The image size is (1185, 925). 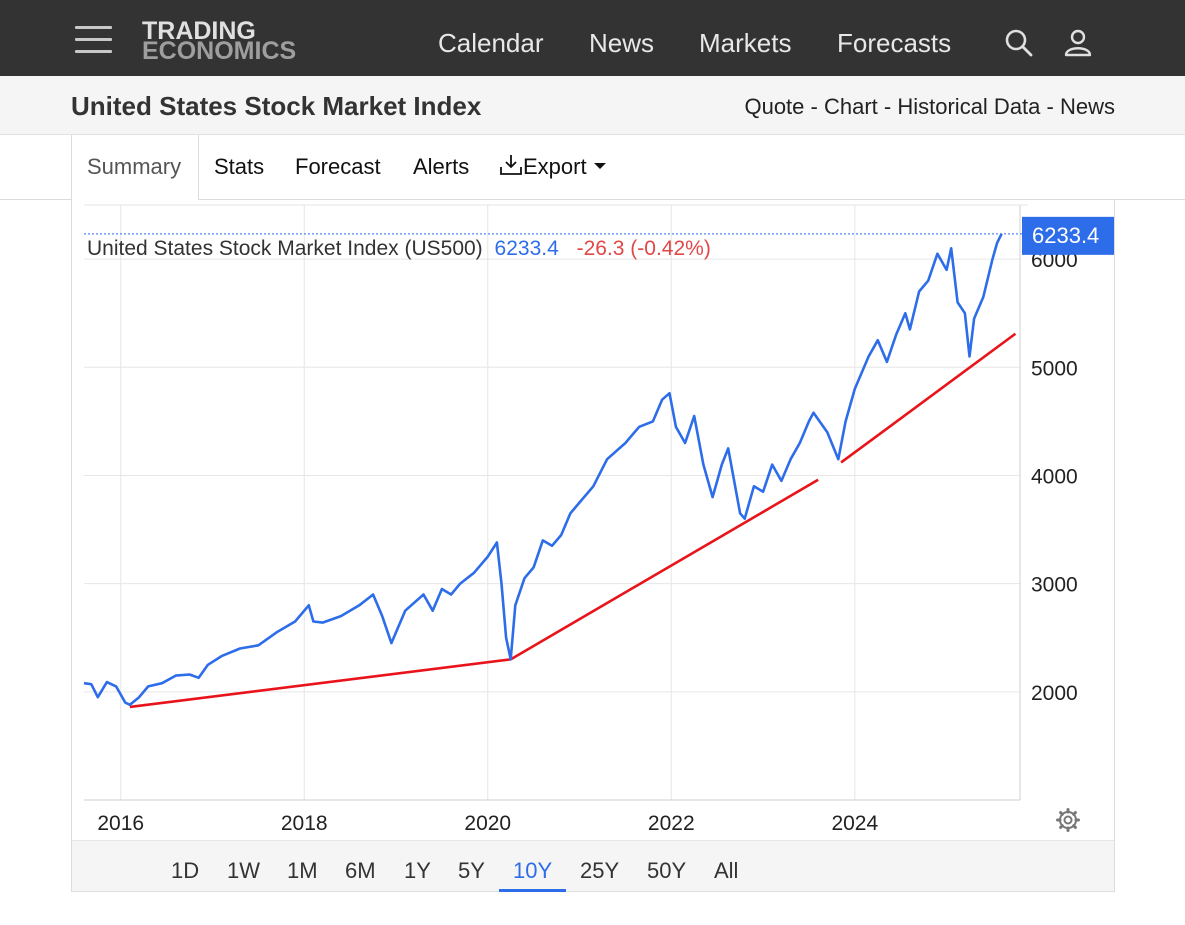 What do you see at coordinates (120, 823) in the screenshot?
I see `x-tick-label: 2016` at bounding box center [120, 823].